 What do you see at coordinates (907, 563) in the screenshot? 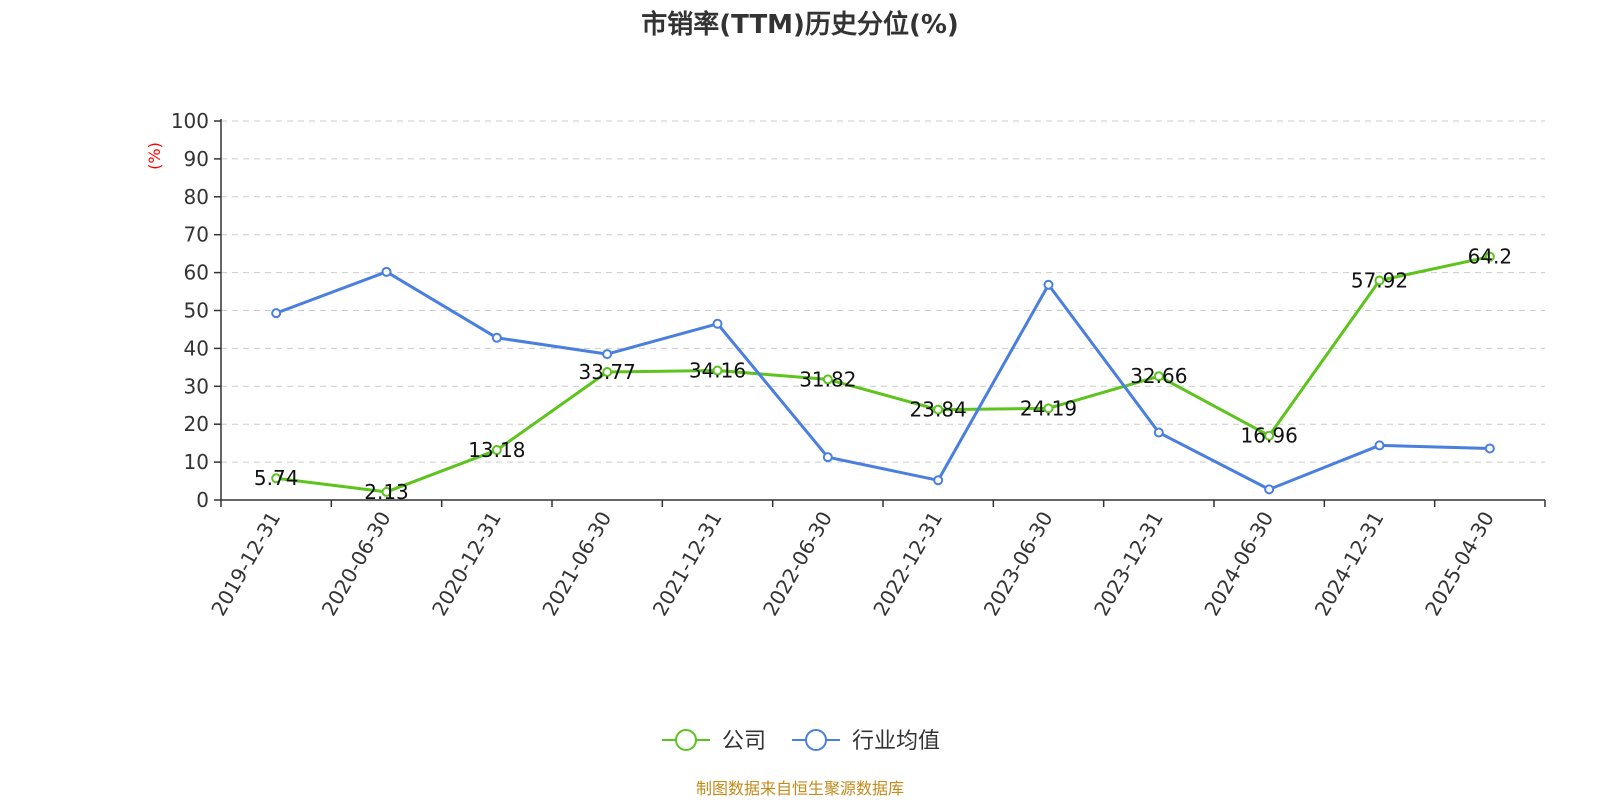
I see `x-tick-label: 2022-12-31` at bounding box center [907, 563].